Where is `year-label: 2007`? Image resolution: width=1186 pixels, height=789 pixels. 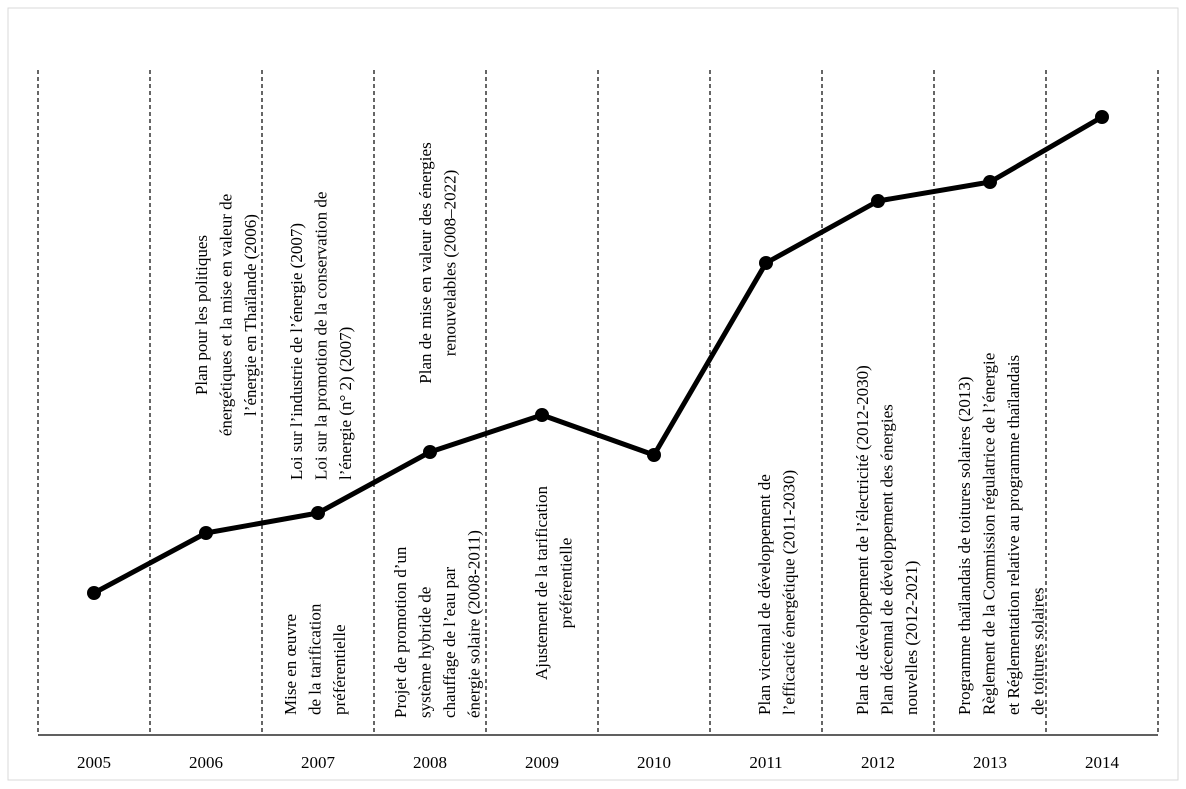 year-label: 2007 is located at coordinates (318, 762).